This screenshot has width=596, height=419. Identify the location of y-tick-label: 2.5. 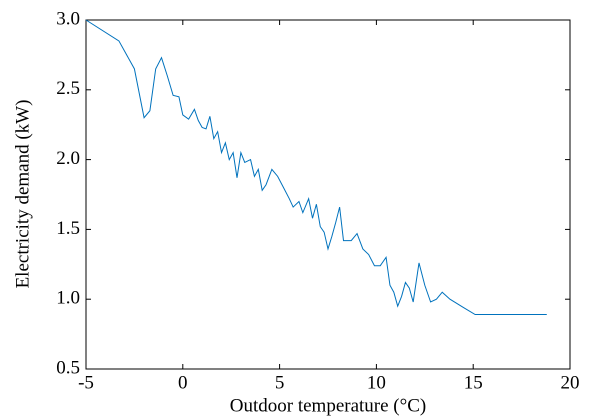
(68, 88).